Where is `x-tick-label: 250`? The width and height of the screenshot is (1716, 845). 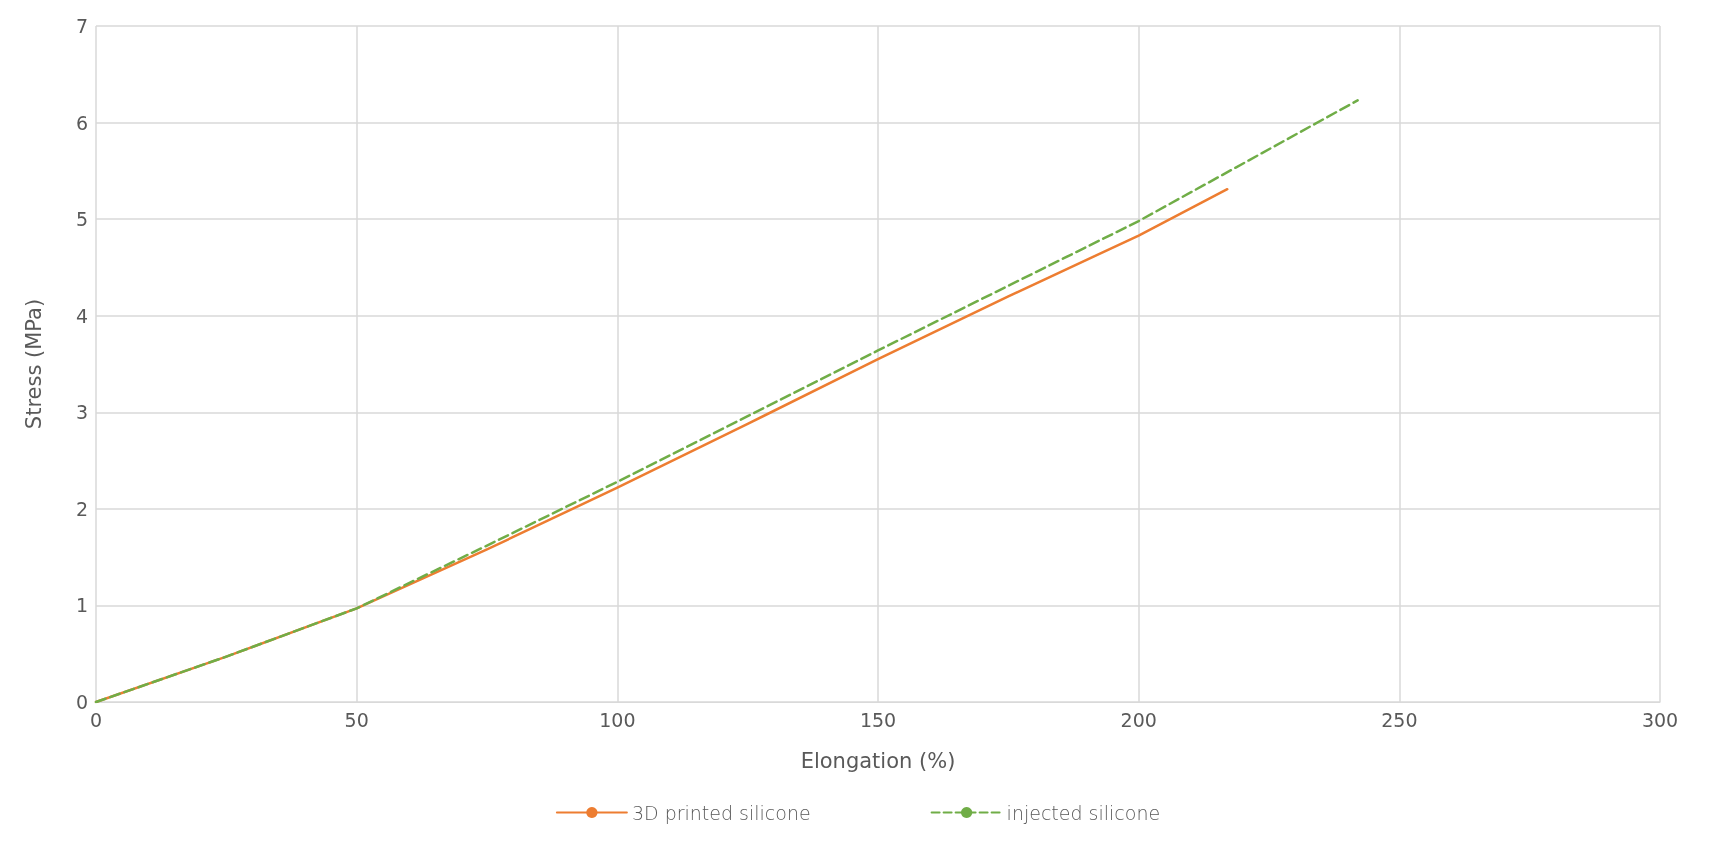
x-tick-label: 250 is located at coordinates (1399, 719).